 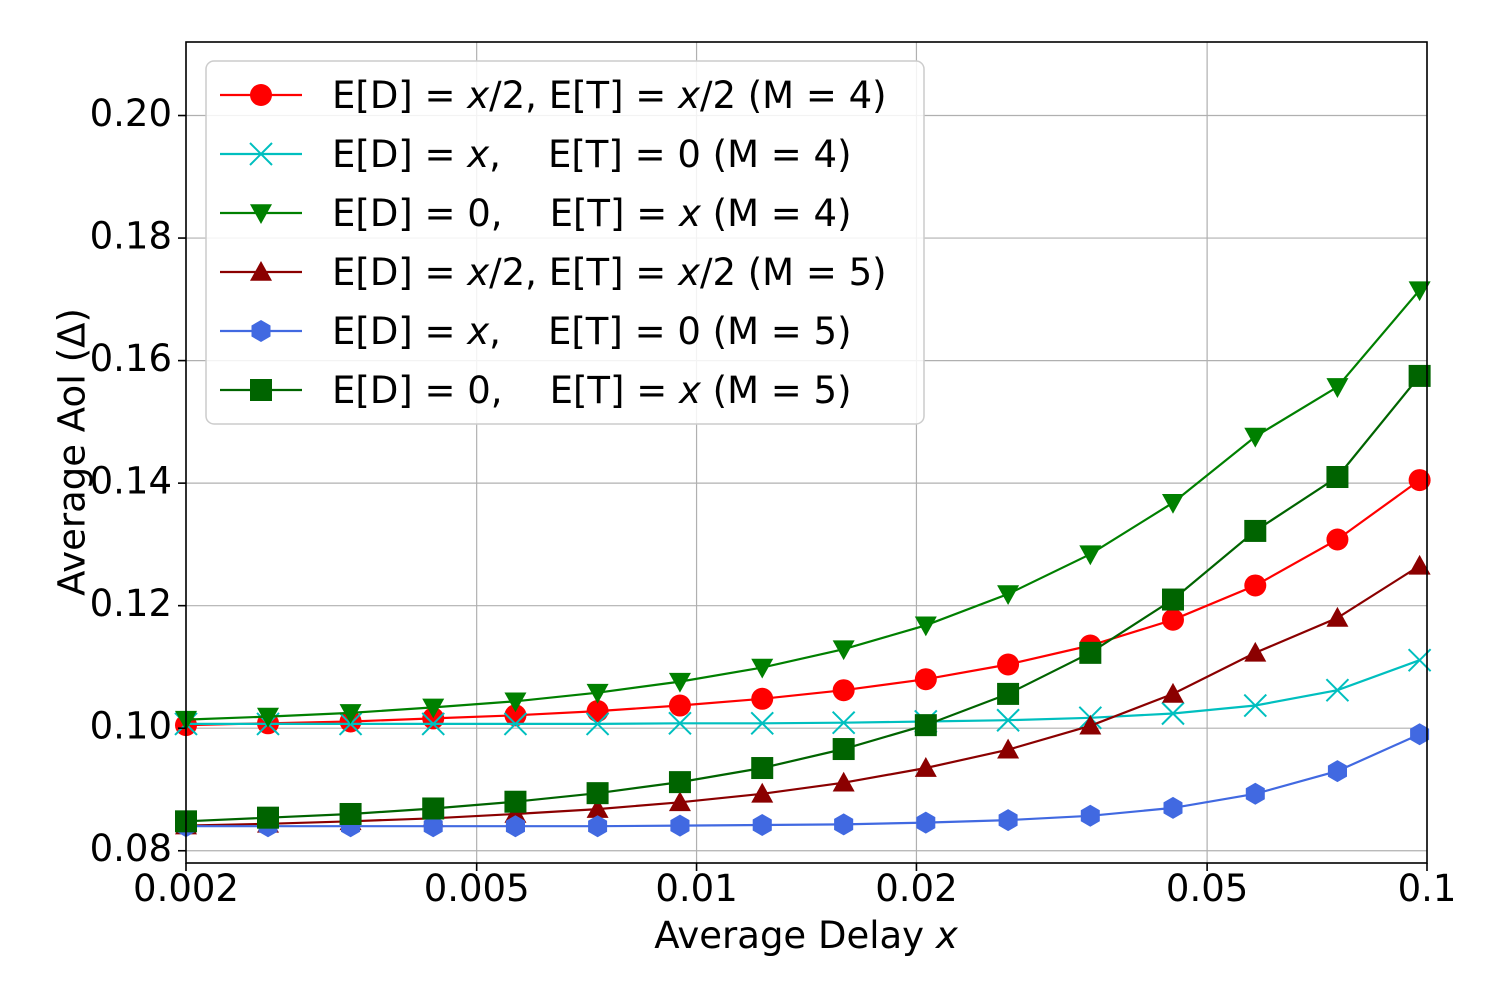 I want to click on y-tick-label: 0.10, so click(x=131, y=726).